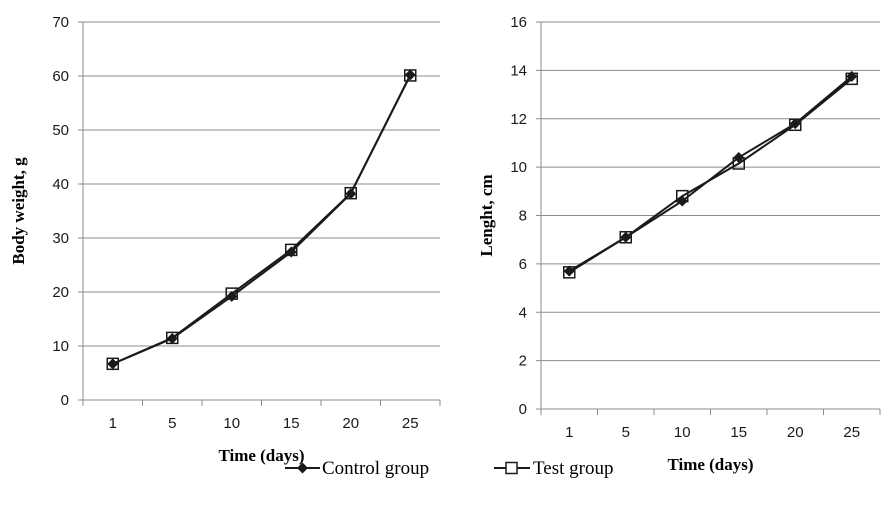  I want to click on weight-y-axis-title: Body weight, g, so click(18, 211).